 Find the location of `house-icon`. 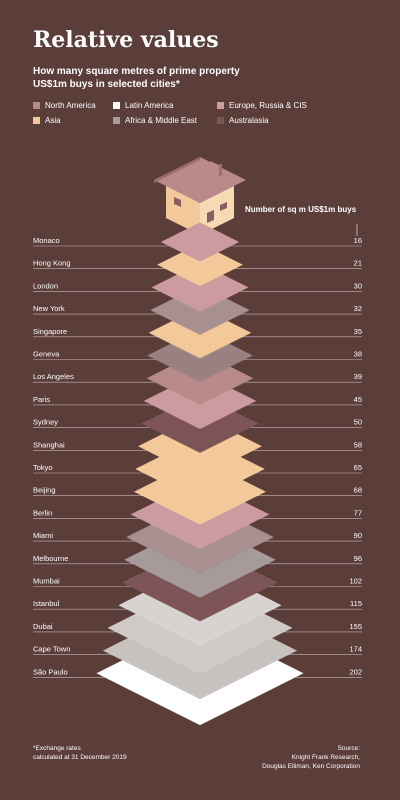

house-icon is located at coordinates (200, 196).